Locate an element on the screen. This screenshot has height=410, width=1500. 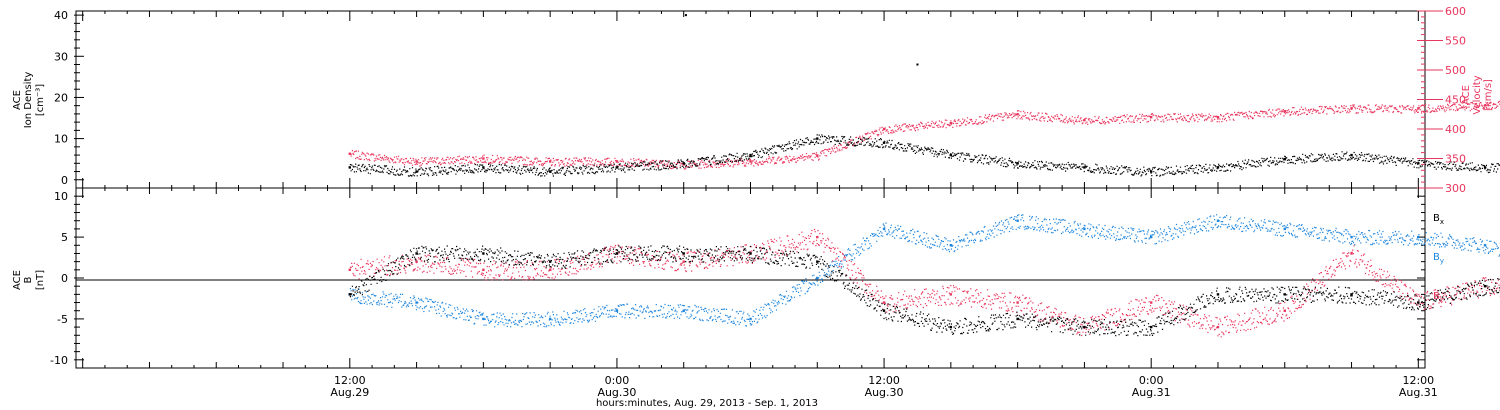
top-left-ylabel: ACE Ion Density [cm⁻³] is located at coordinates (29, 100).